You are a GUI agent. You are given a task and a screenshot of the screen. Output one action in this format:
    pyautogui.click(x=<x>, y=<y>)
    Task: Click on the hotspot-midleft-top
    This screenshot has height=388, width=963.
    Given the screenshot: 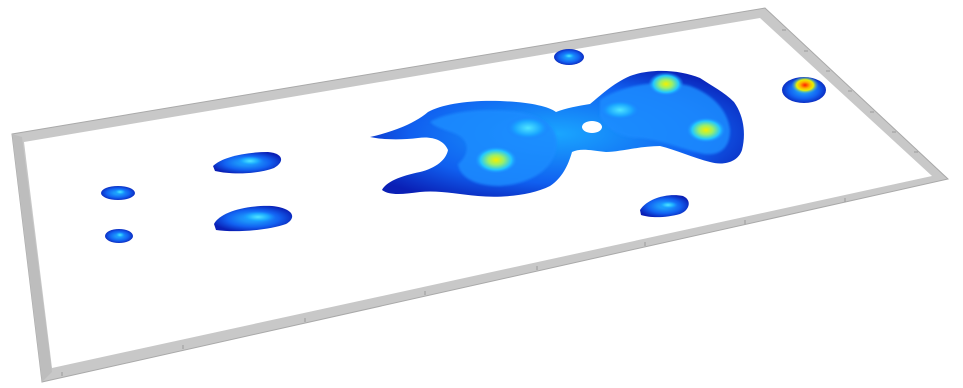 What is the action you would take?
    pyautogui.click(x=250, y=161)
    